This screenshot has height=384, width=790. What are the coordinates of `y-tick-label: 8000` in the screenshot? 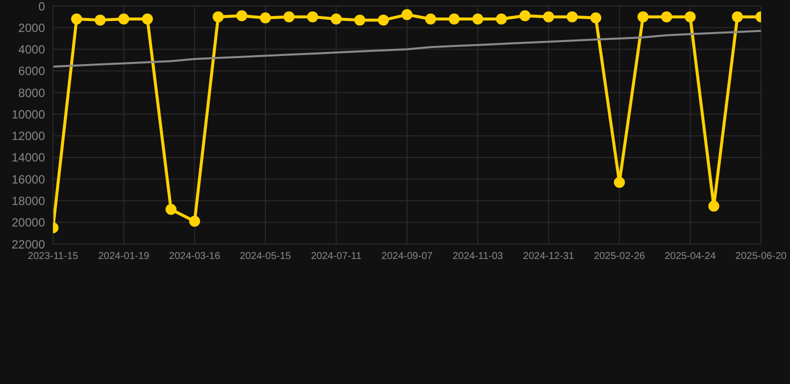 It's located at (32, 93).